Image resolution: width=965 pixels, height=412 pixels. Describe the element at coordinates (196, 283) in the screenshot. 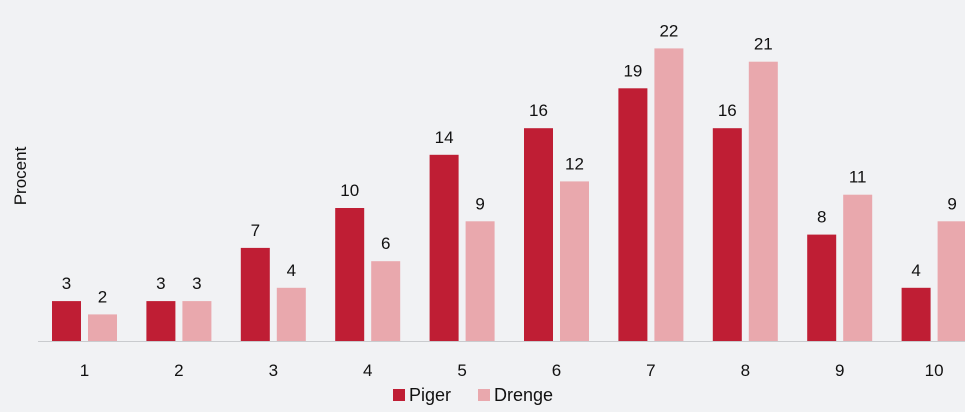

I see `data-label-drenge-2: 3` at that location.